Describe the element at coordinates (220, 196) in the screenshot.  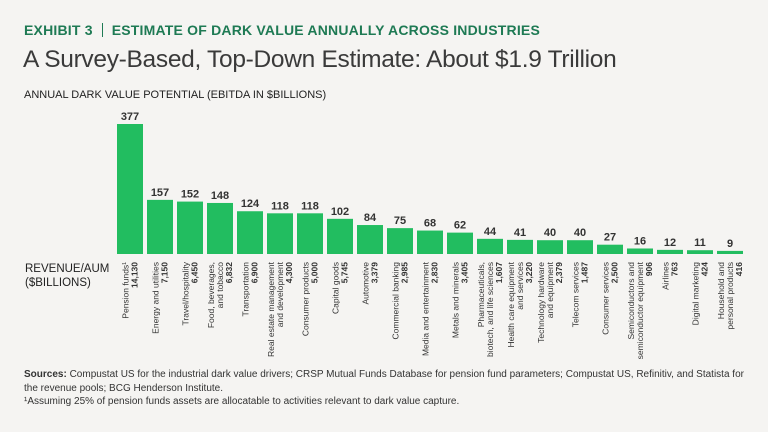
I see `bar-value-label: 148` at that location.